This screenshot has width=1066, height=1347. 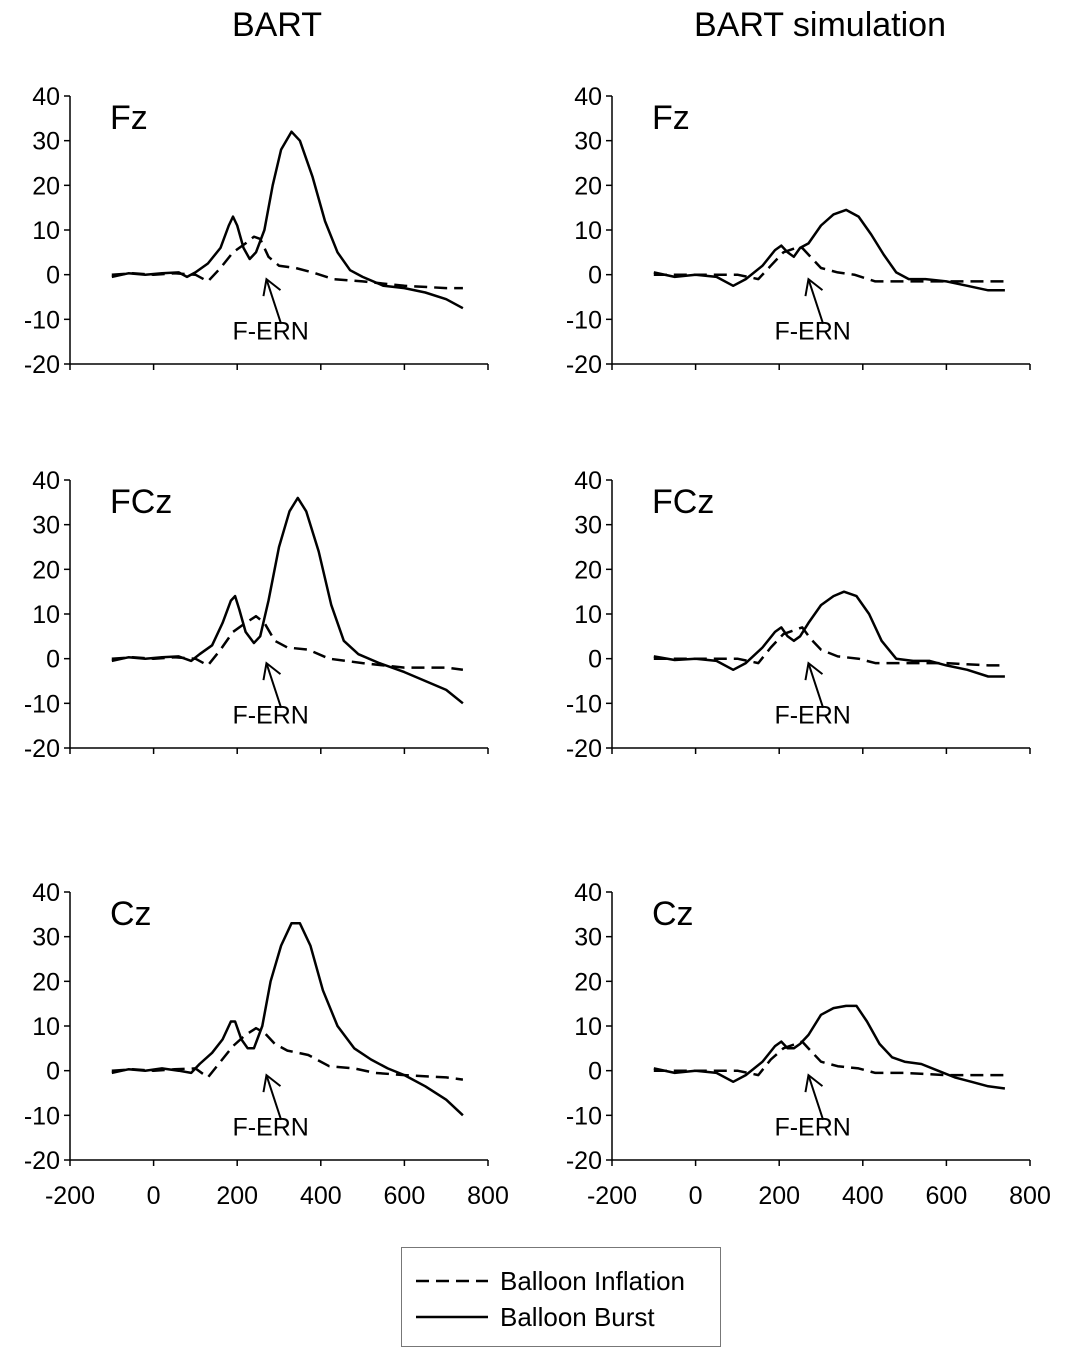 I want to click on legend-item-inflation: Balloon Inflation, so click(x=550, y=1281).